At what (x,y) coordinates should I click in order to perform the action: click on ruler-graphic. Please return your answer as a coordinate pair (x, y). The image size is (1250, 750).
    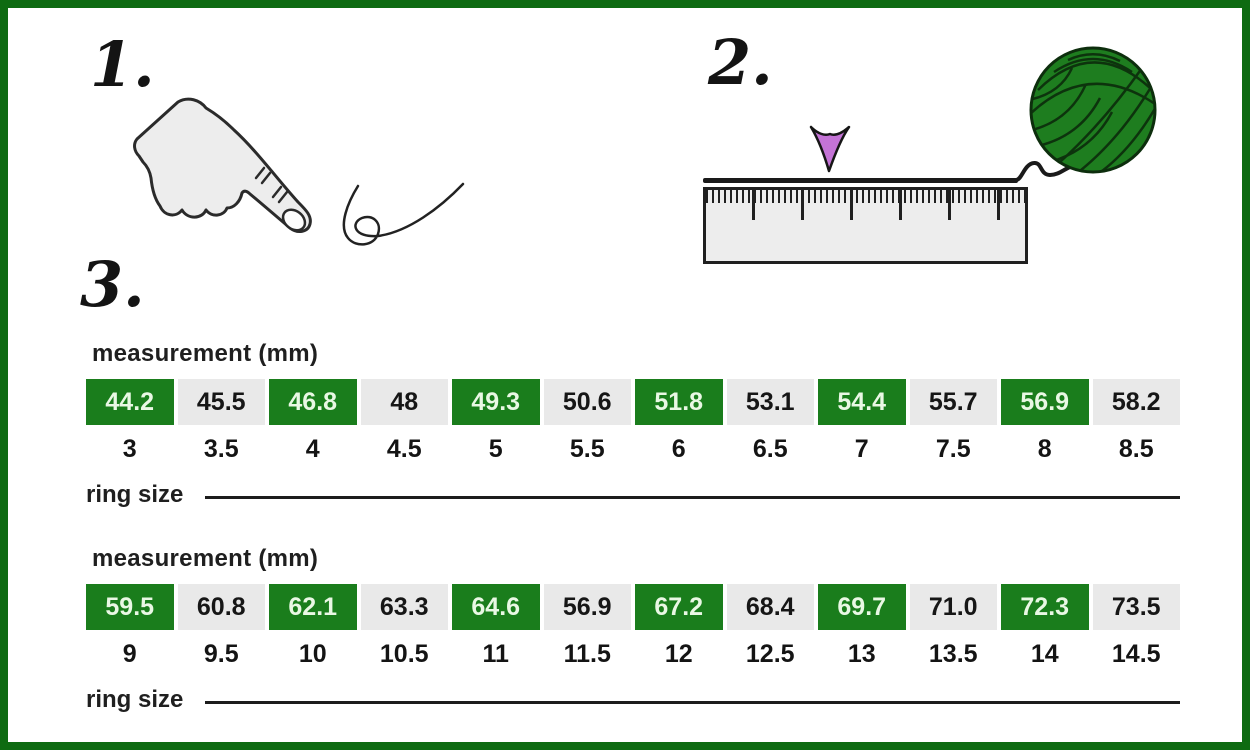
    Looking at the image, I should click on (865, 225).